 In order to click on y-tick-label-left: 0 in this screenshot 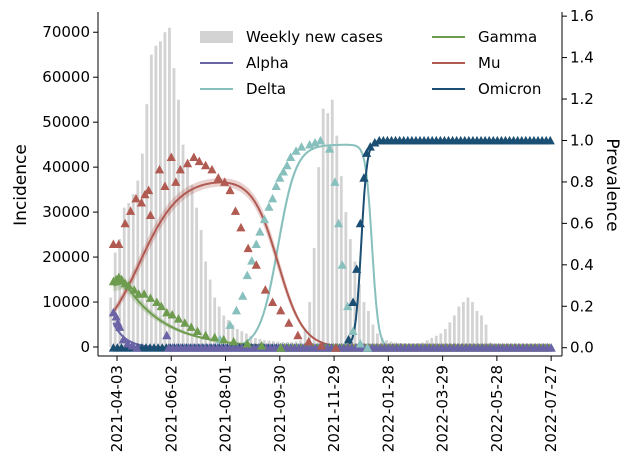, I will do `click(85, 347)`.